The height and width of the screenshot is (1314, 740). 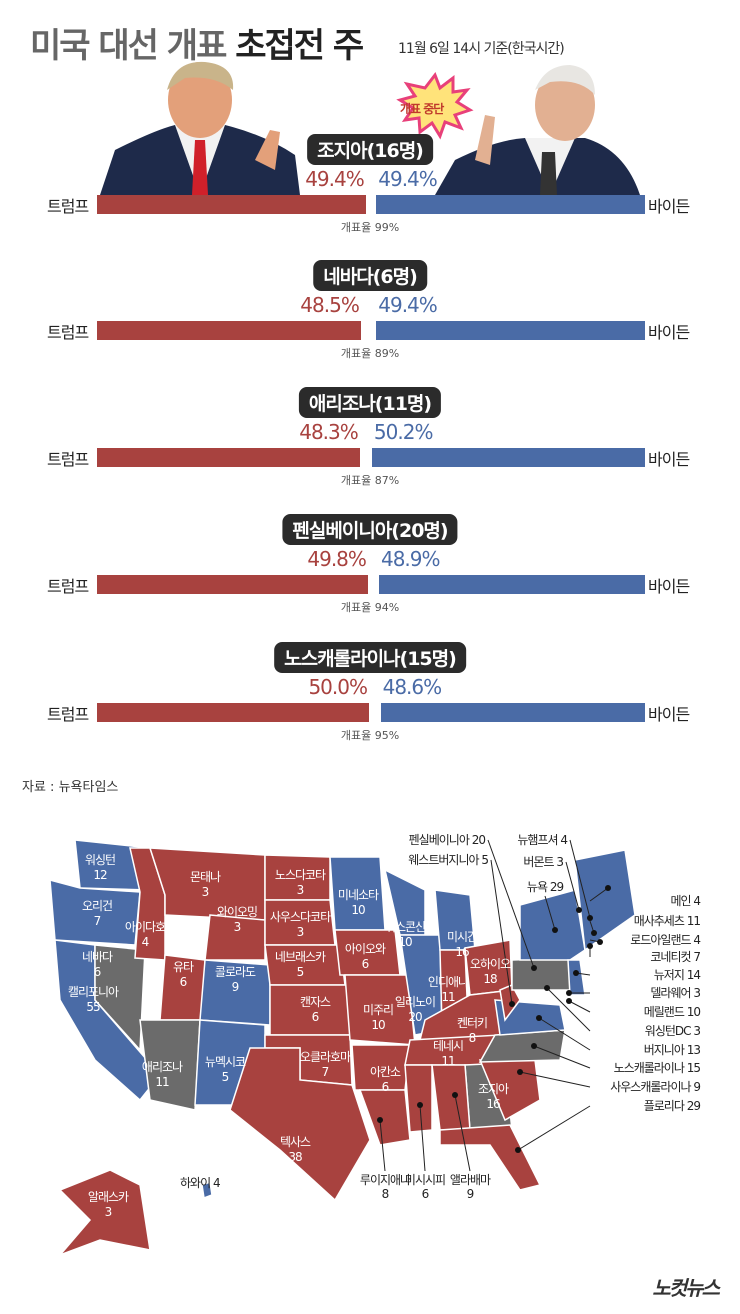 I want to click on callout-label: 코네티컷 7, so click(x=675, y=957).